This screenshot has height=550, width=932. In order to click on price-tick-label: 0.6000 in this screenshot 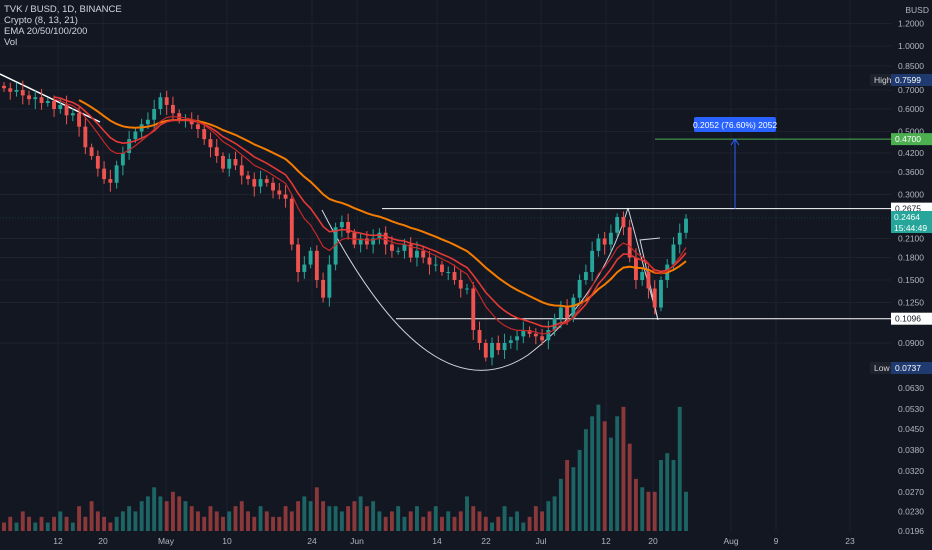, I will do `click(911, 109)`.